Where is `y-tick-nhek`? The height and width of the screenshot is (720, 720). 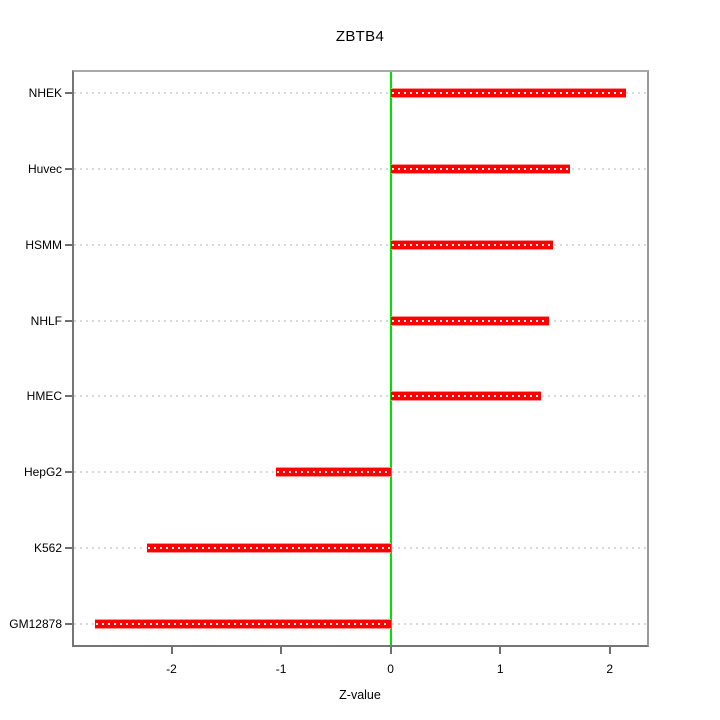 y-tick-nhek is located at coordinates (68, 93).